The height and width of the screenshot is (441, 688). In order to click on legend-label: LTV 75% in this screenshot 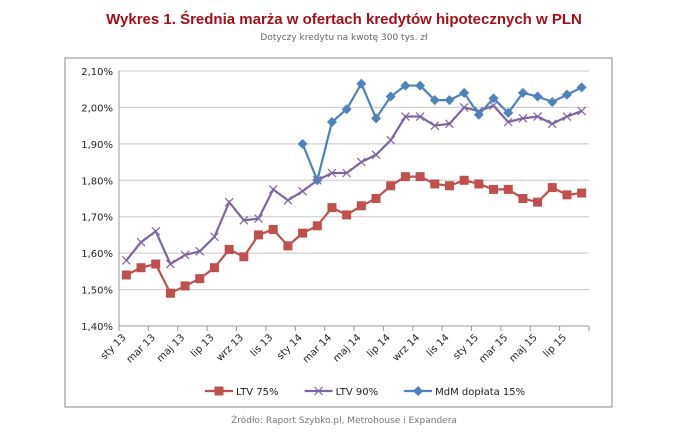, I will do `click(257, 392)`.